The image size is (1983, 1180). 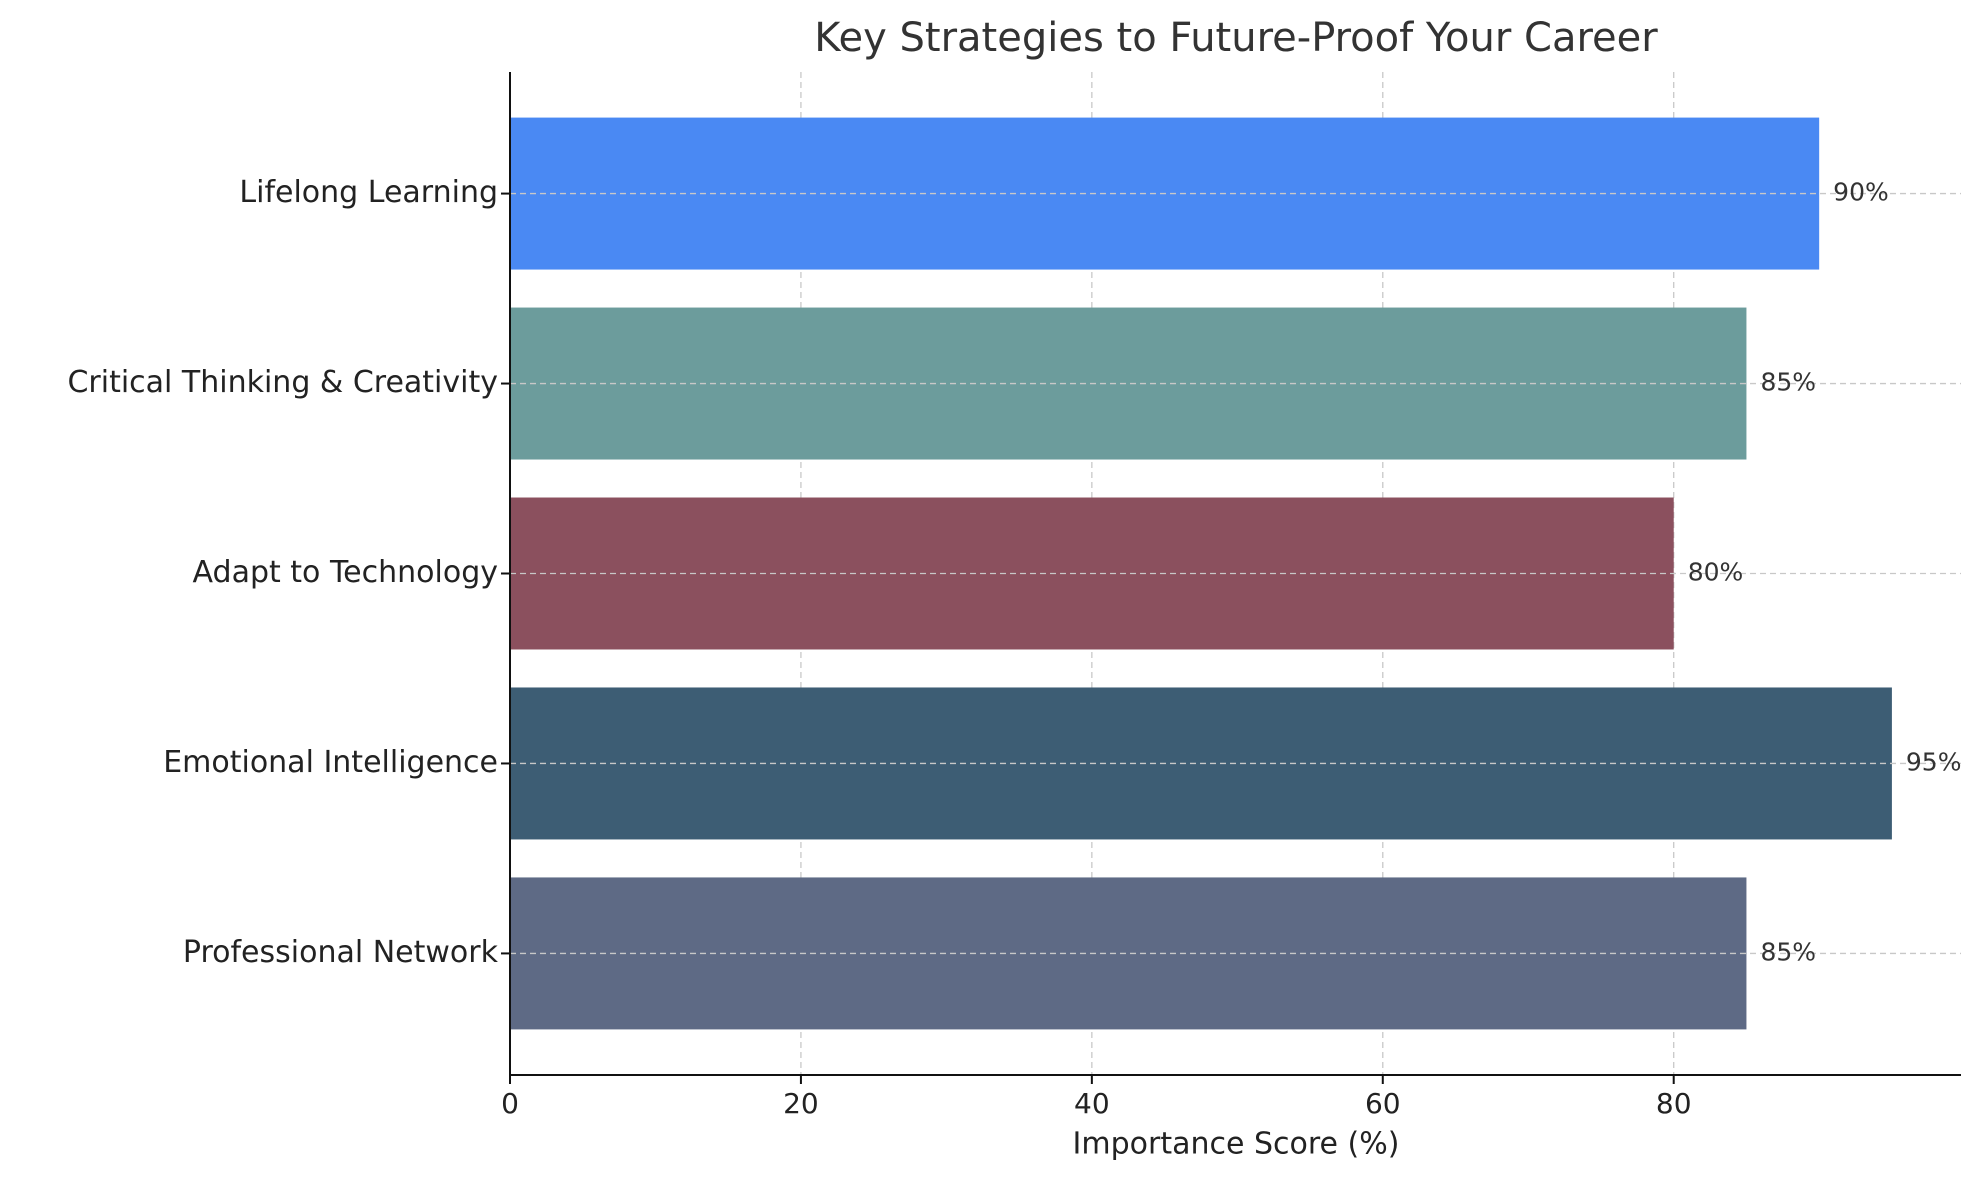 I want to click on x-axis-label: Importance Score (%), so click(x=1236, y=1144).